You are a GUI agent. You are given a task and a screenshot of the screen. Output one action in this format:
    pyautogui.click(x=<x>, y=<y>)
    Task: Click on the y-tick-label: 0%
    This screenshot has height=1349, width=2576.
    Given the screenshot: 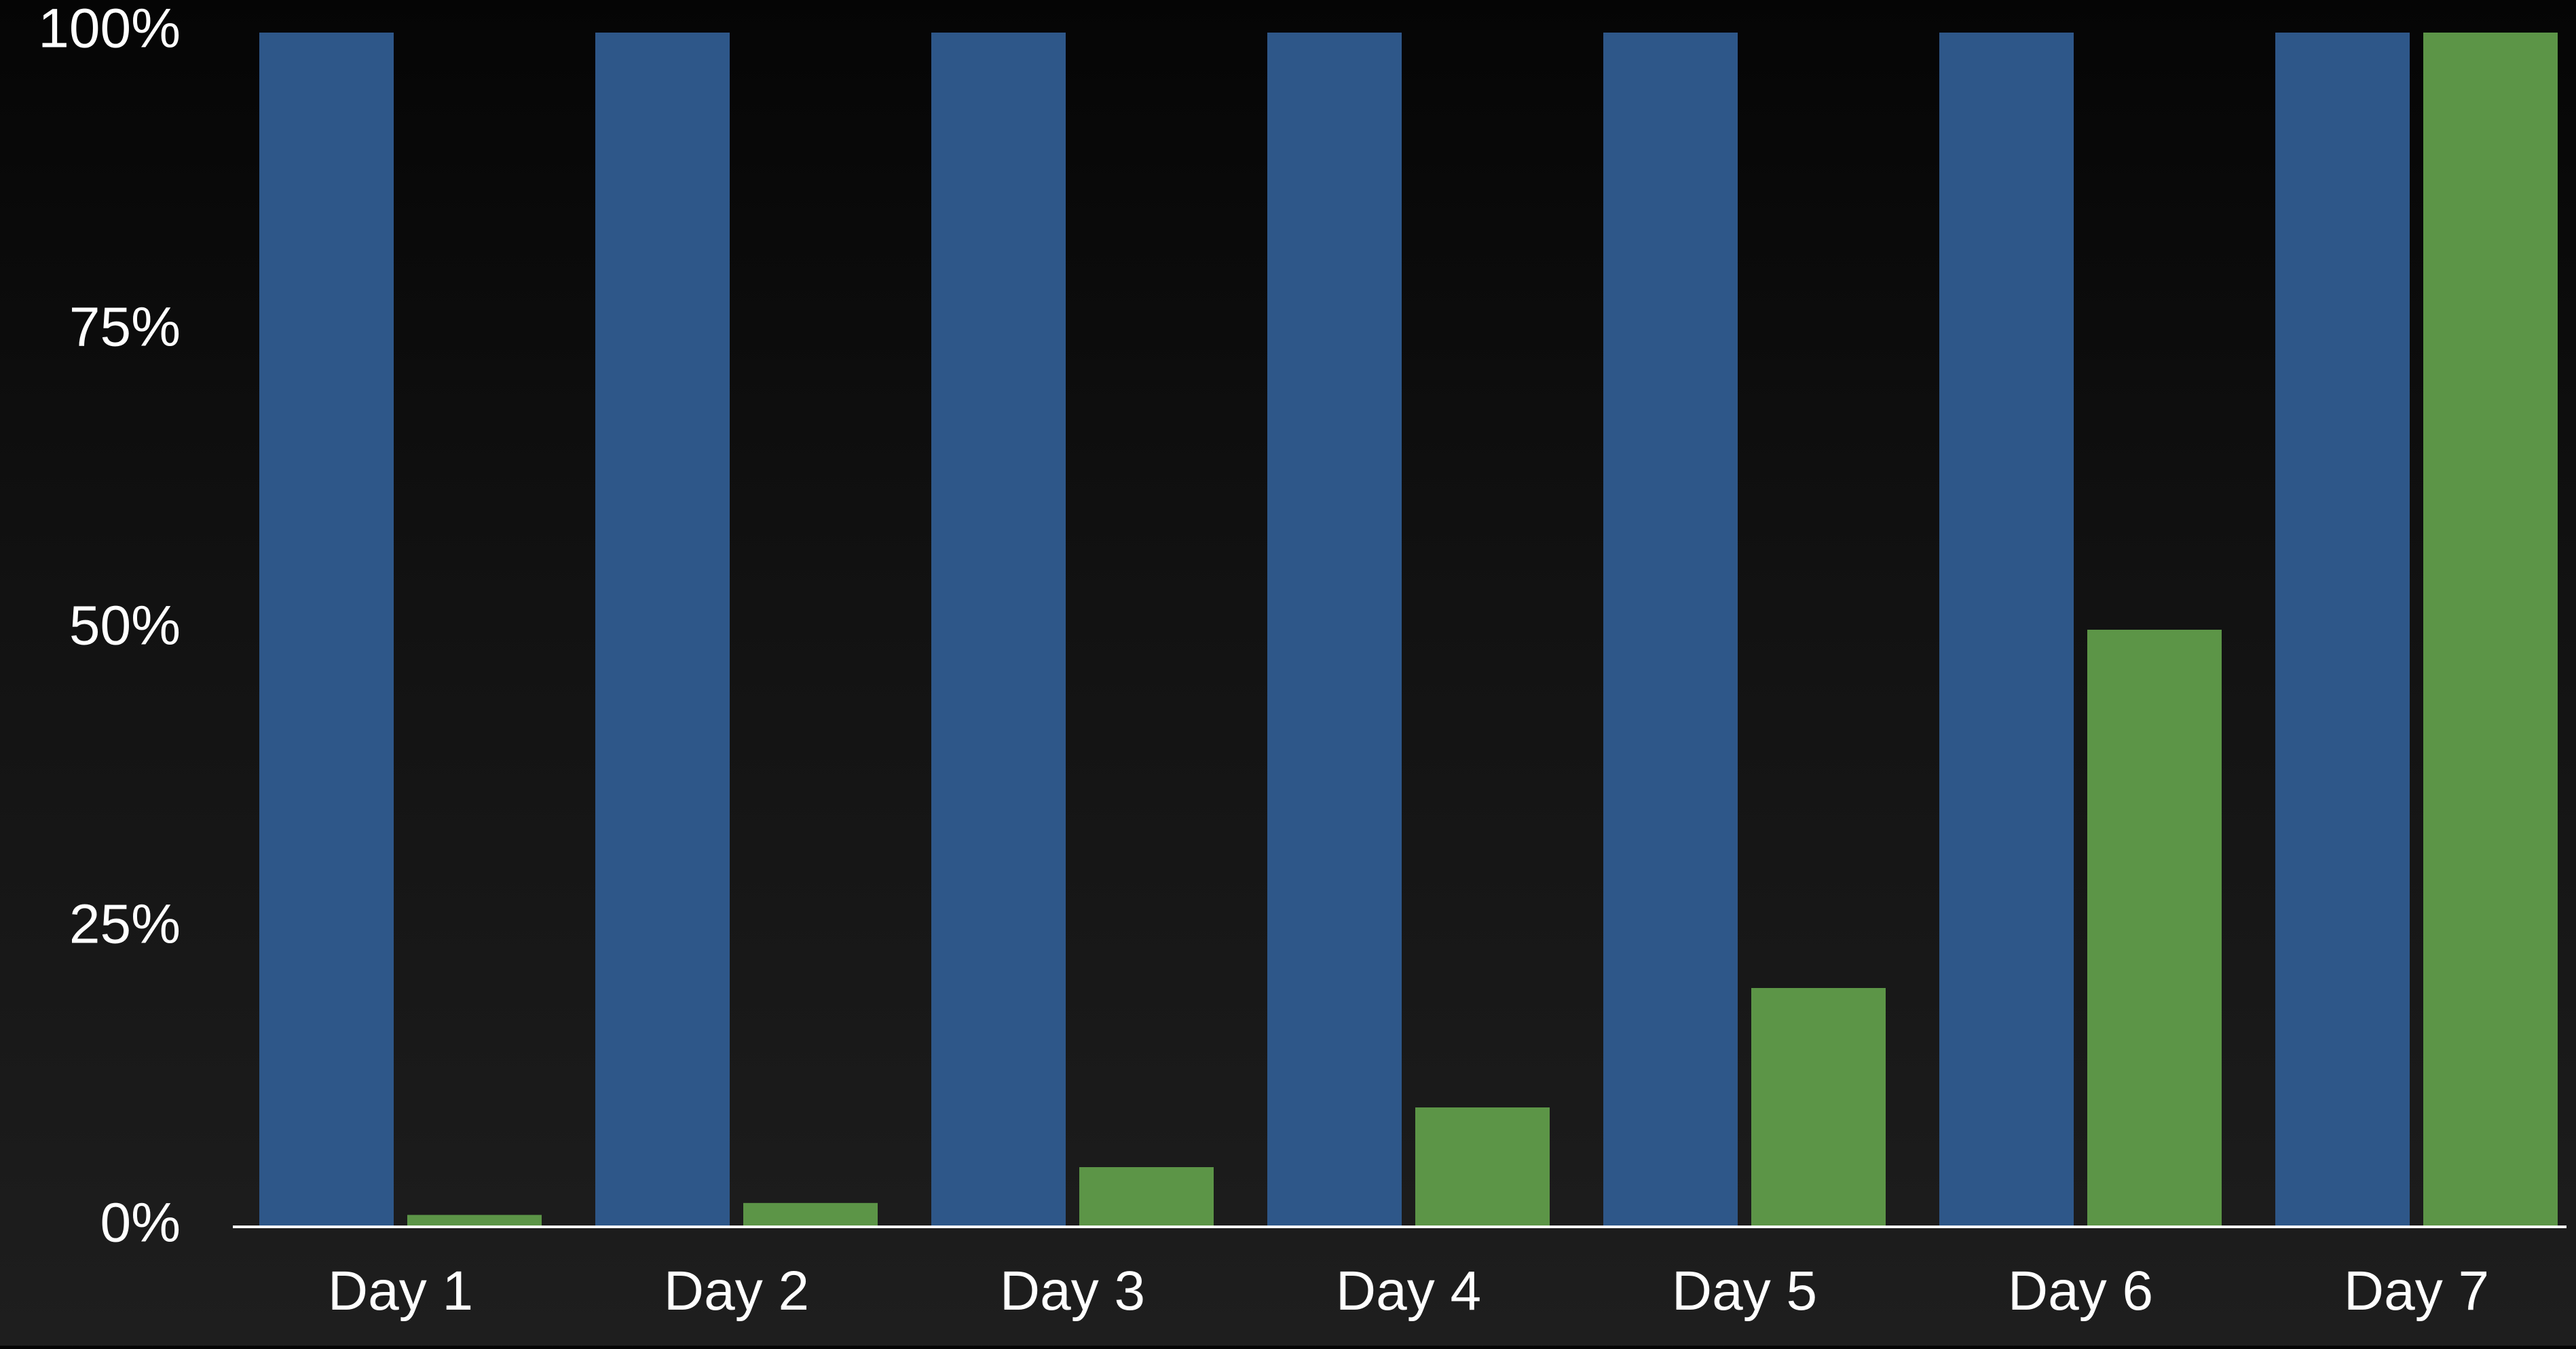 What is the action you would take?
    pyautogui.click(x=141, y=1223)
    